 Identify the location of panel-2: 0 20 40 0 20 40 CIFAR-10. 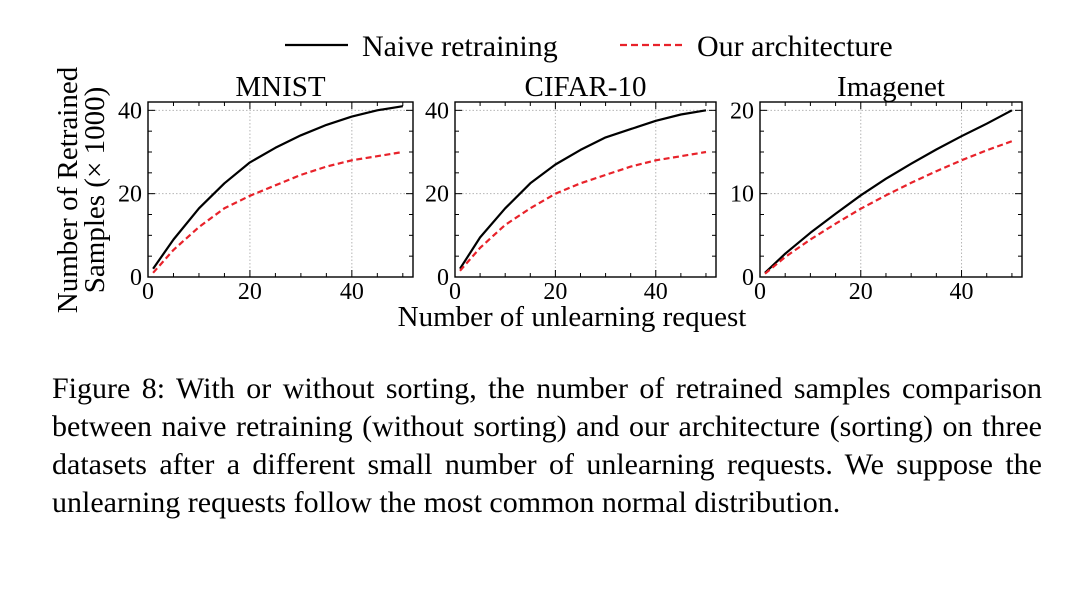
(571, 188).